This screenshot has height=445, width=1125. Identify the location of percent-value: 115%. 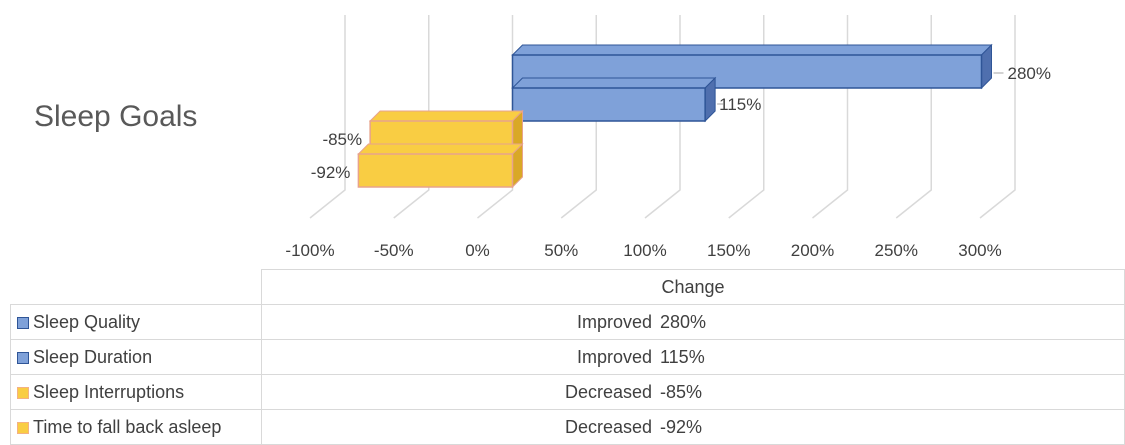
(682, 357).